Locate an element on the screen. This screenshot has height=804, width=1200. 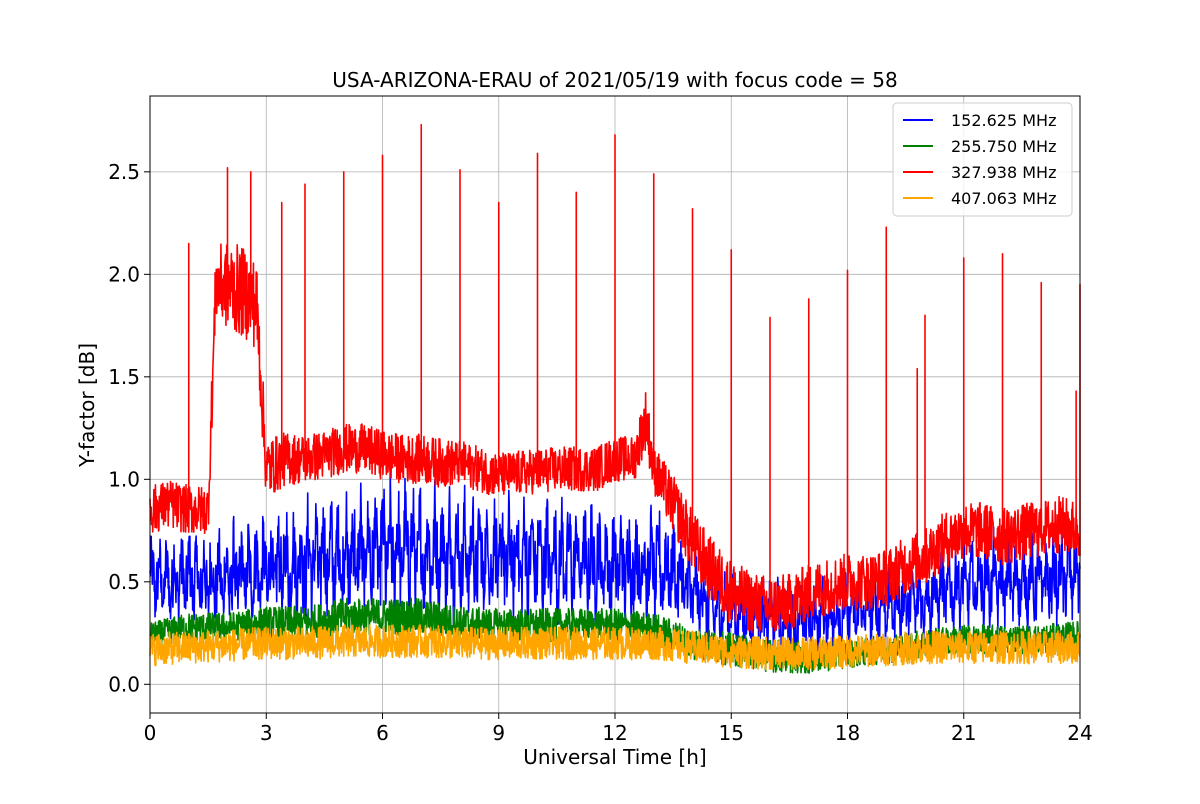
x-tick-label: 12 is located at coordinates (614, 733).